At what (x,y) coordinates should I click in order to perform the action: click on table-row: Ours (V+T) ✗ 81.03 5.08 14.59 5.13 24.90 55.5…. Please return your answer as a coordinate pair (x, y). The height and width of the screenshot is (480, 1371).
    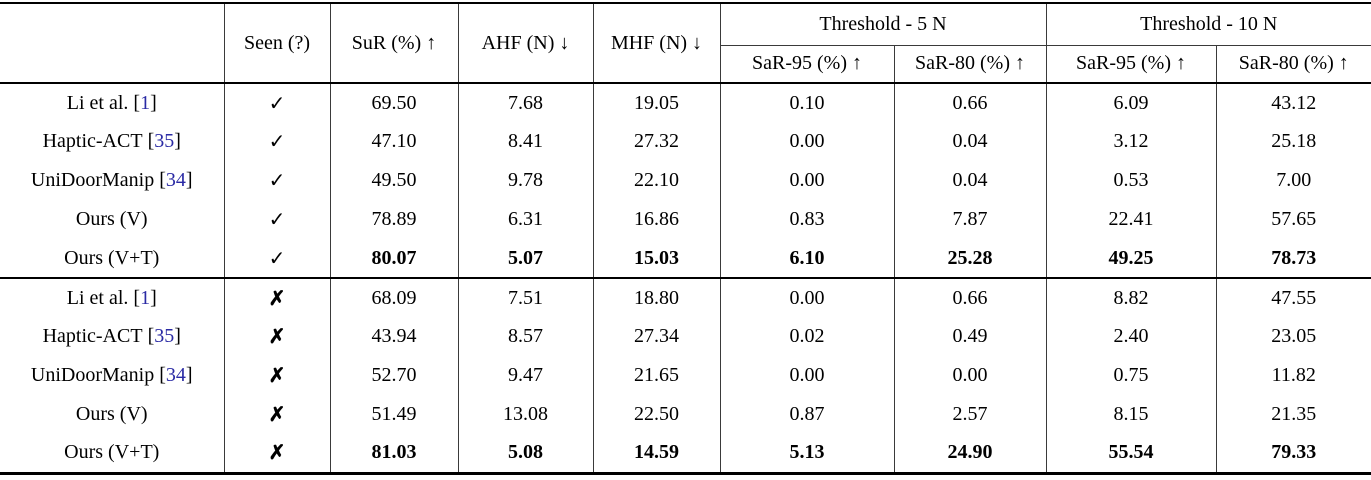
    Looking at the image, I should click on (685, 453).